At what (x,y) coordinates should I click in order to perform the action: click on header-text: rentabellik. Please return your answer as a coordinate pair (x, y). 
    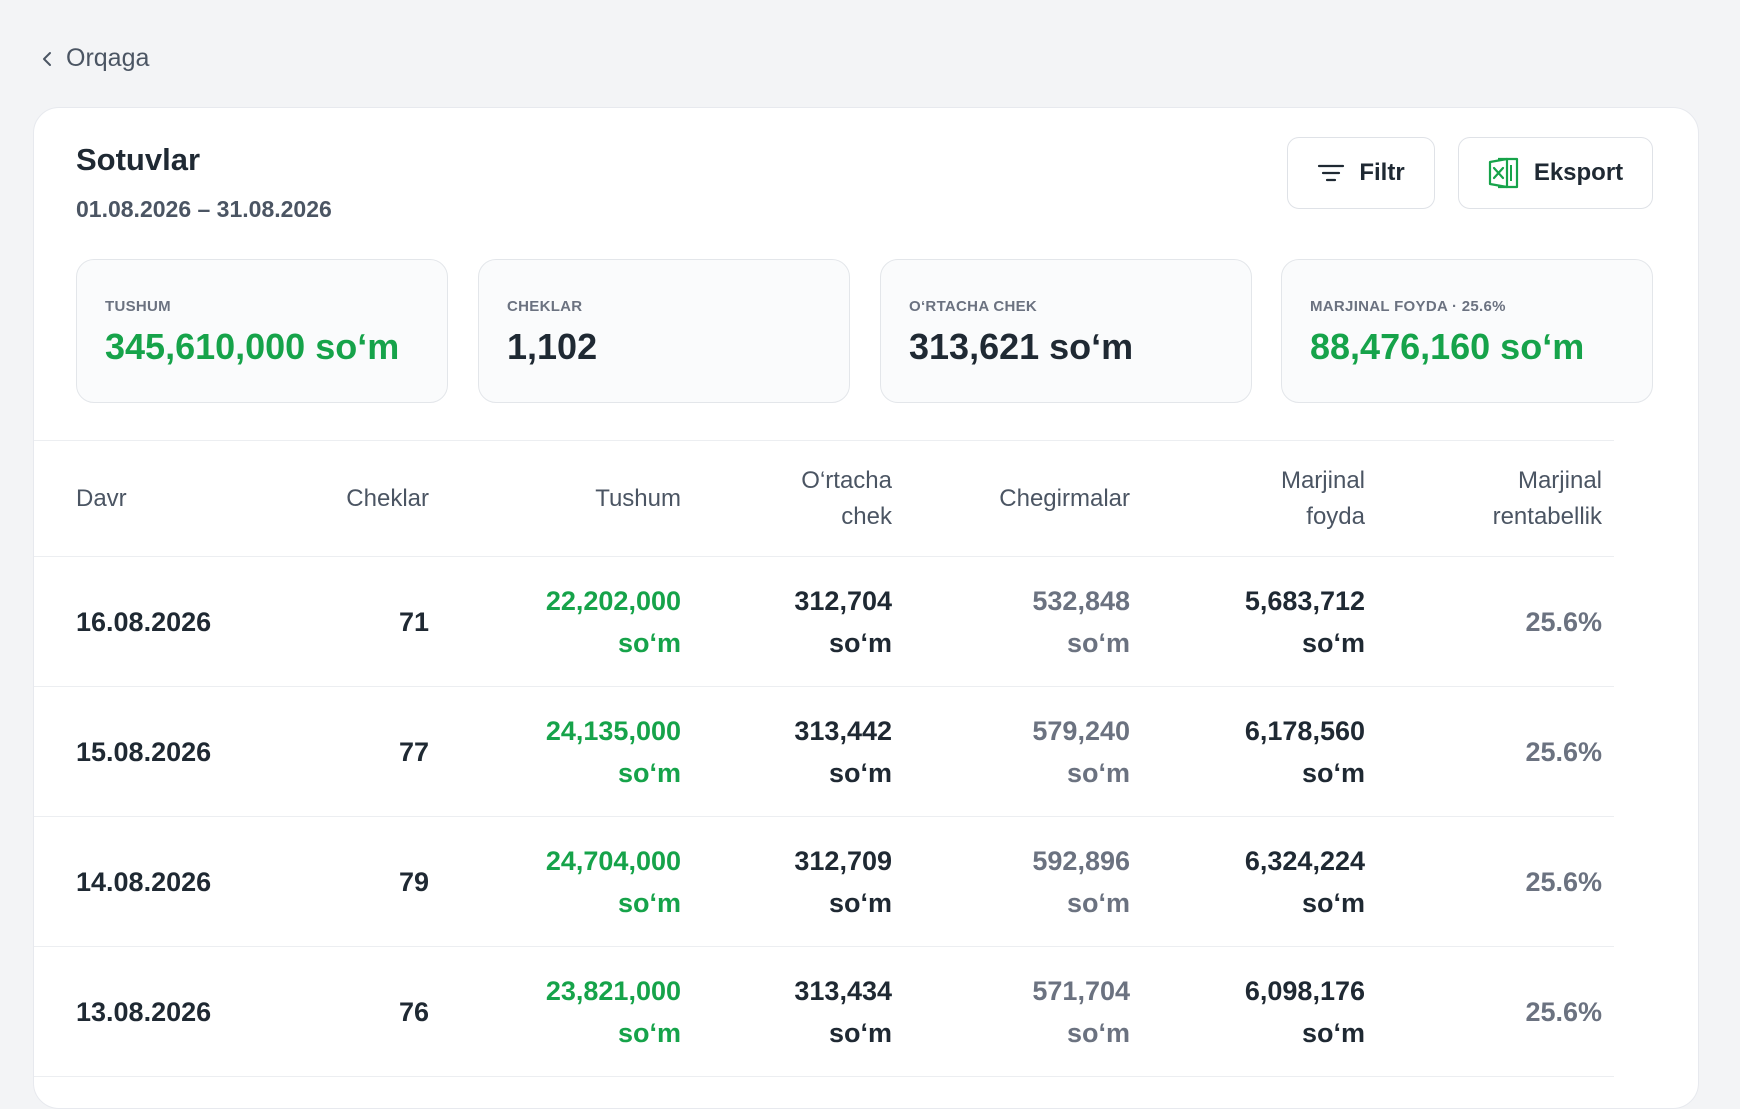
    Looking at the image, I should click on (1547, 516).